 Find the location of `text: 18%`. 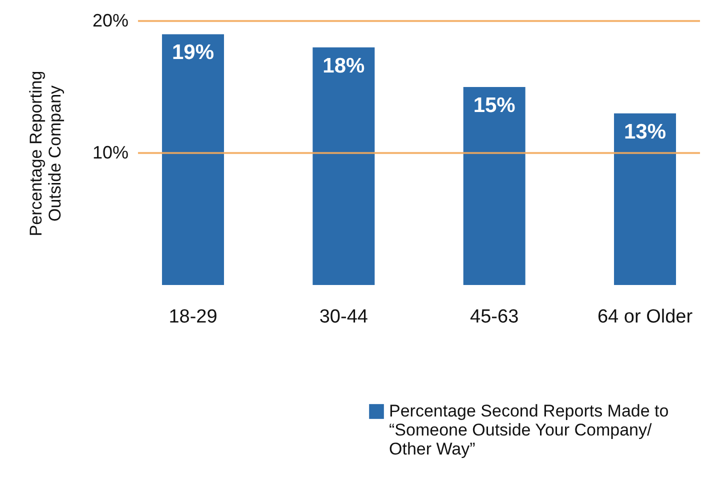

text: 18% is located at coordinates (343, 66).